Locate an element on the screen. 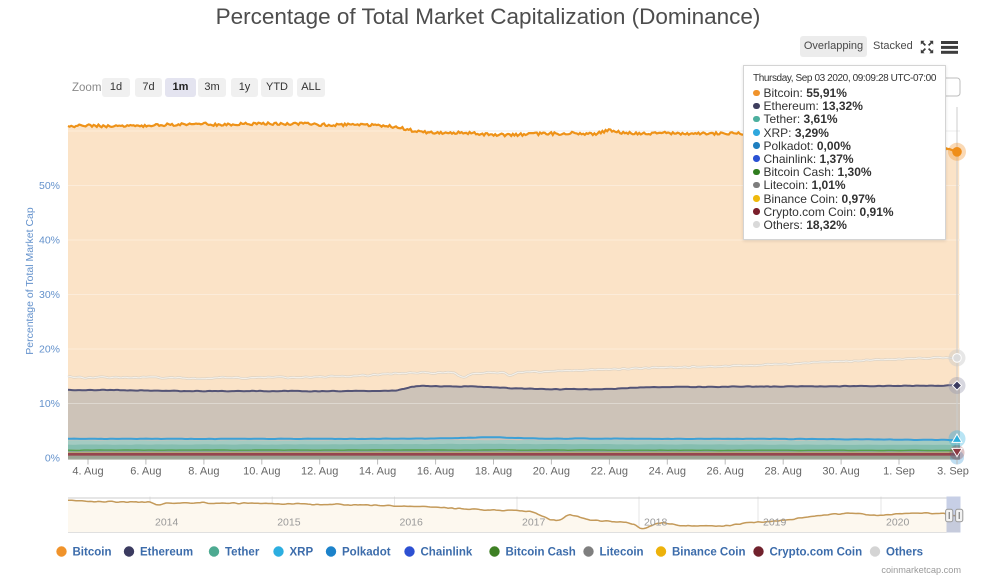 This screenshot has width=992, height=581. svg-text: 20. Aug is located at coordinates (551, 472).